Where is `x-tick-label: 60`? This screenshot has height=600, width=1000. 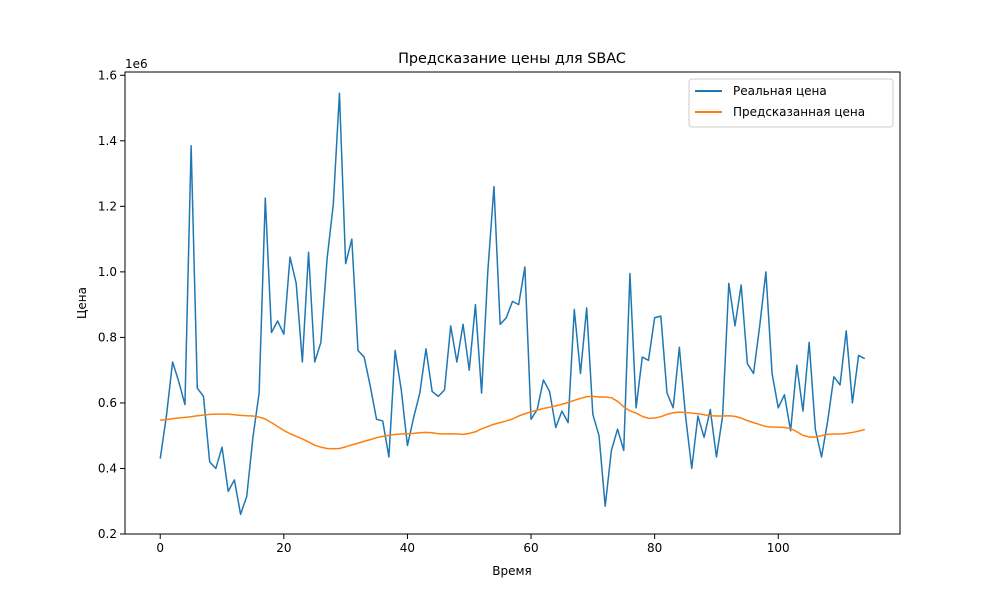
x-tick-label: 60 is located at coordinates (530, 548).